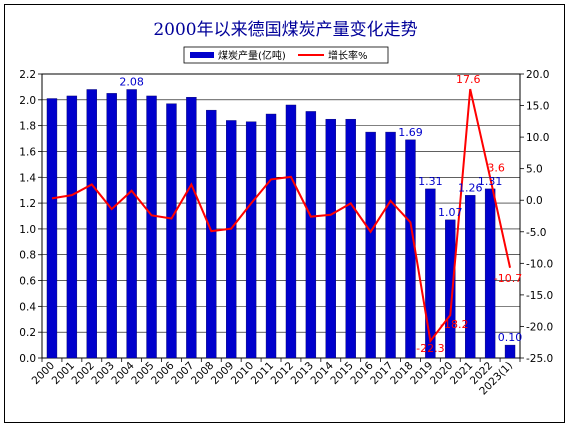  I want to click on right-tick-label: -25.0, so click(539, 359).